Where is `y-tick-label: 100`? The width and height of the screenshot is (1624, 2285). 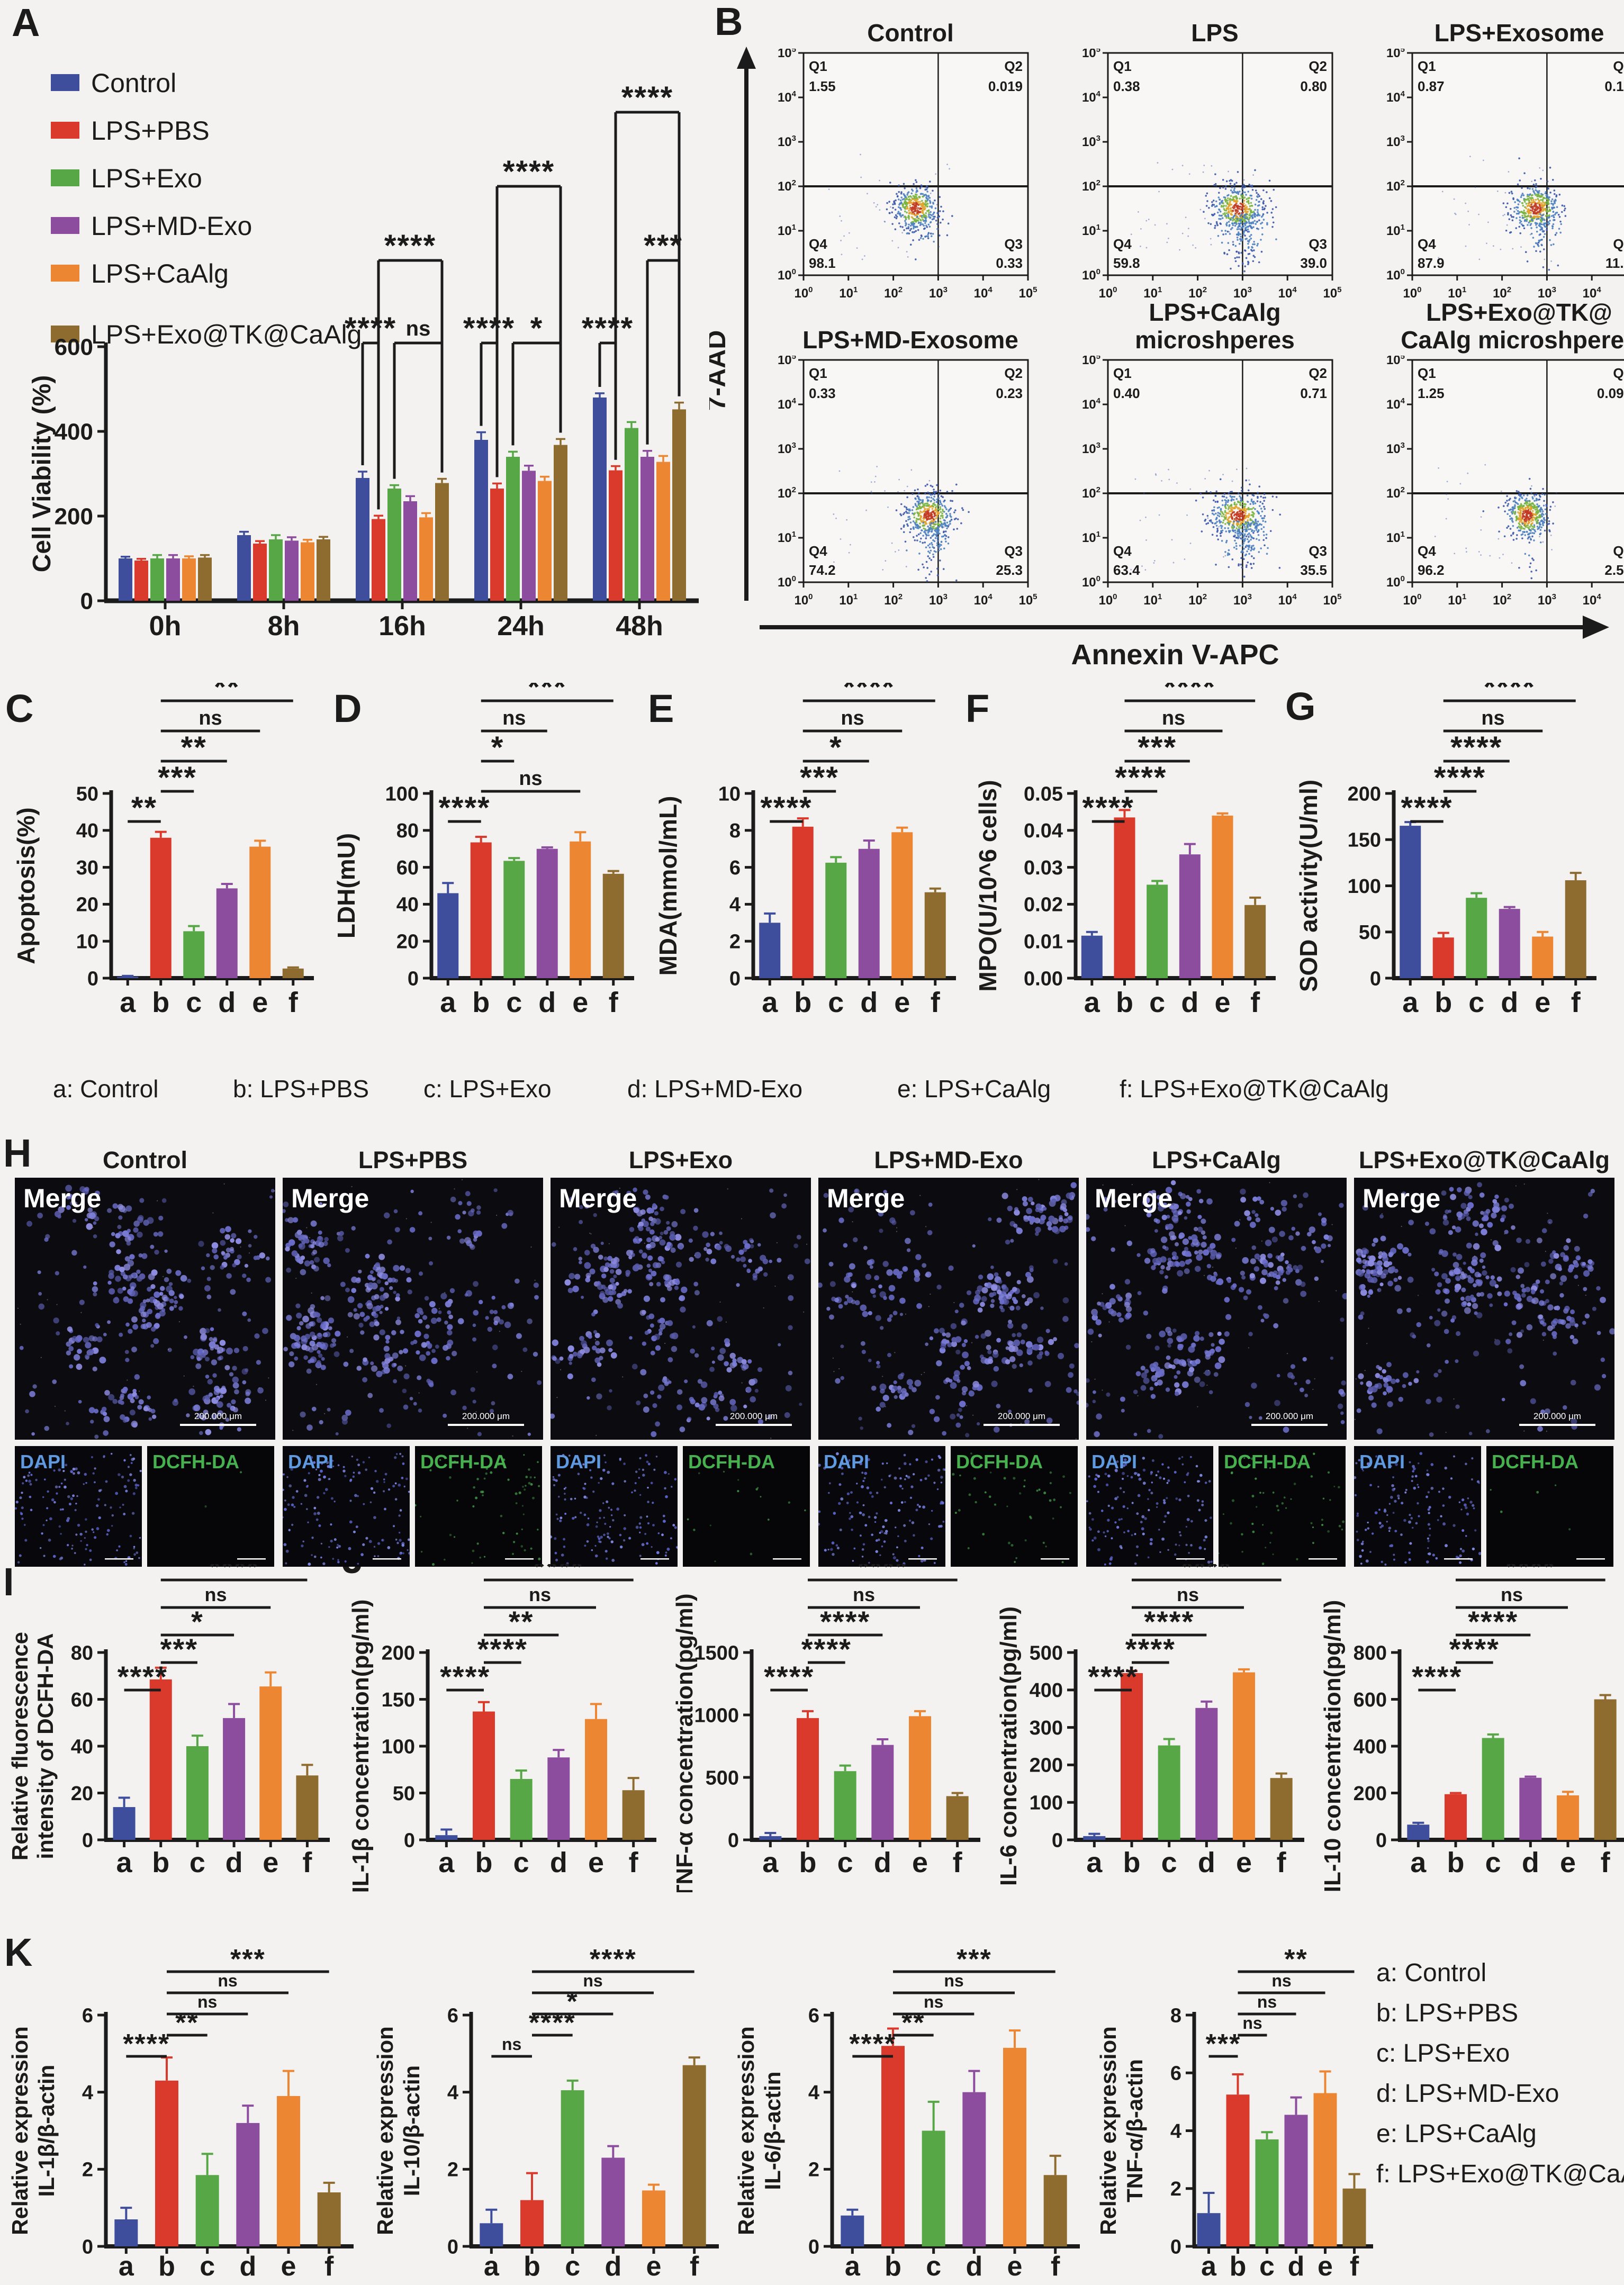
y-tick-label: 100 is located at coordinates (402, 794).